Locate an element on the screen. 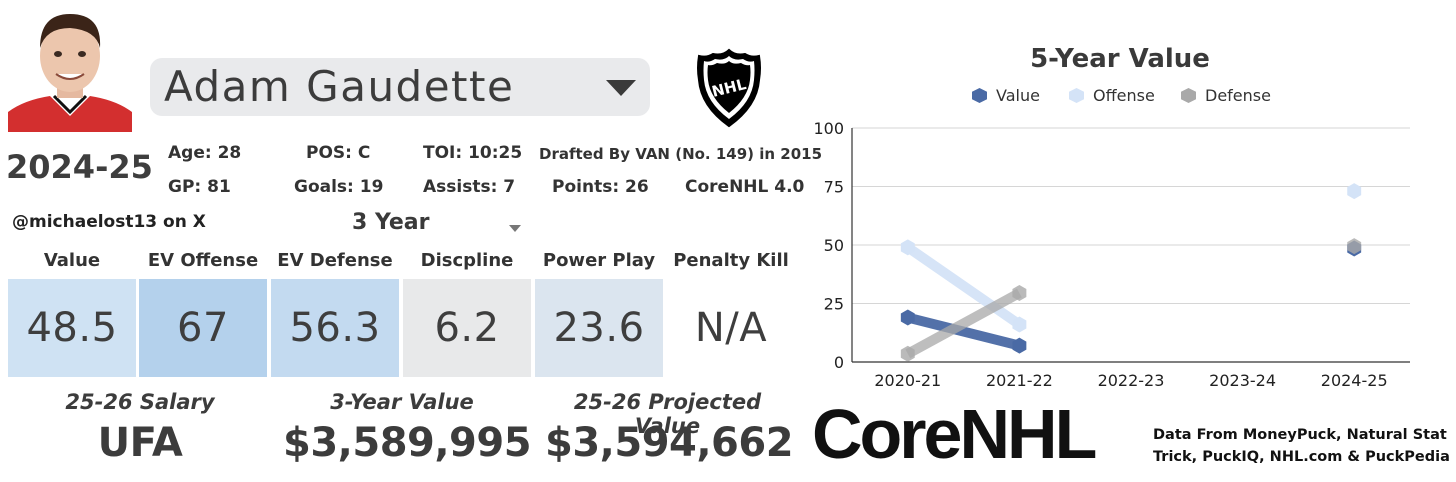 Image resolution: width=1456 pixels, height=482 pixels. corenhl-version: CoreNHL 4.0 is located at coordinates (745, 187).